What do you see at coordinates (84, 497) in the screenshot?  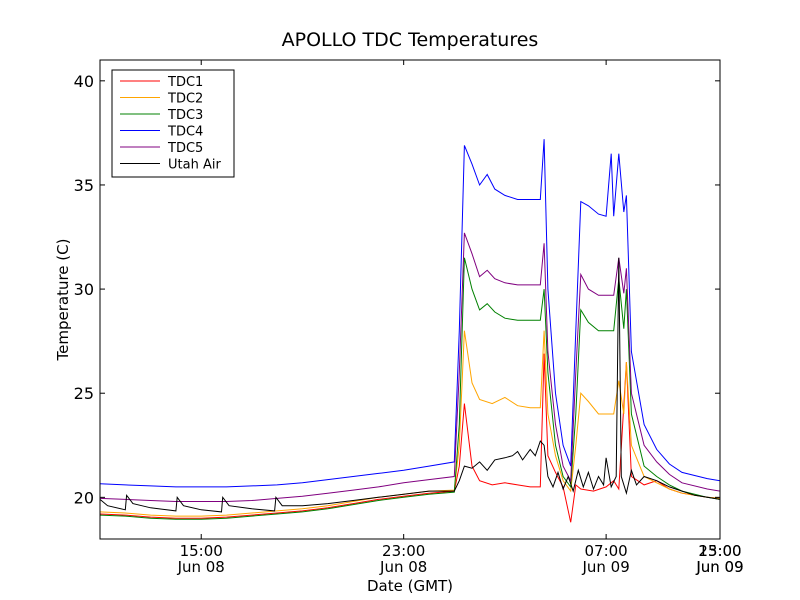 I see `y-tick-label: 20` at bounding box center [84, 497].